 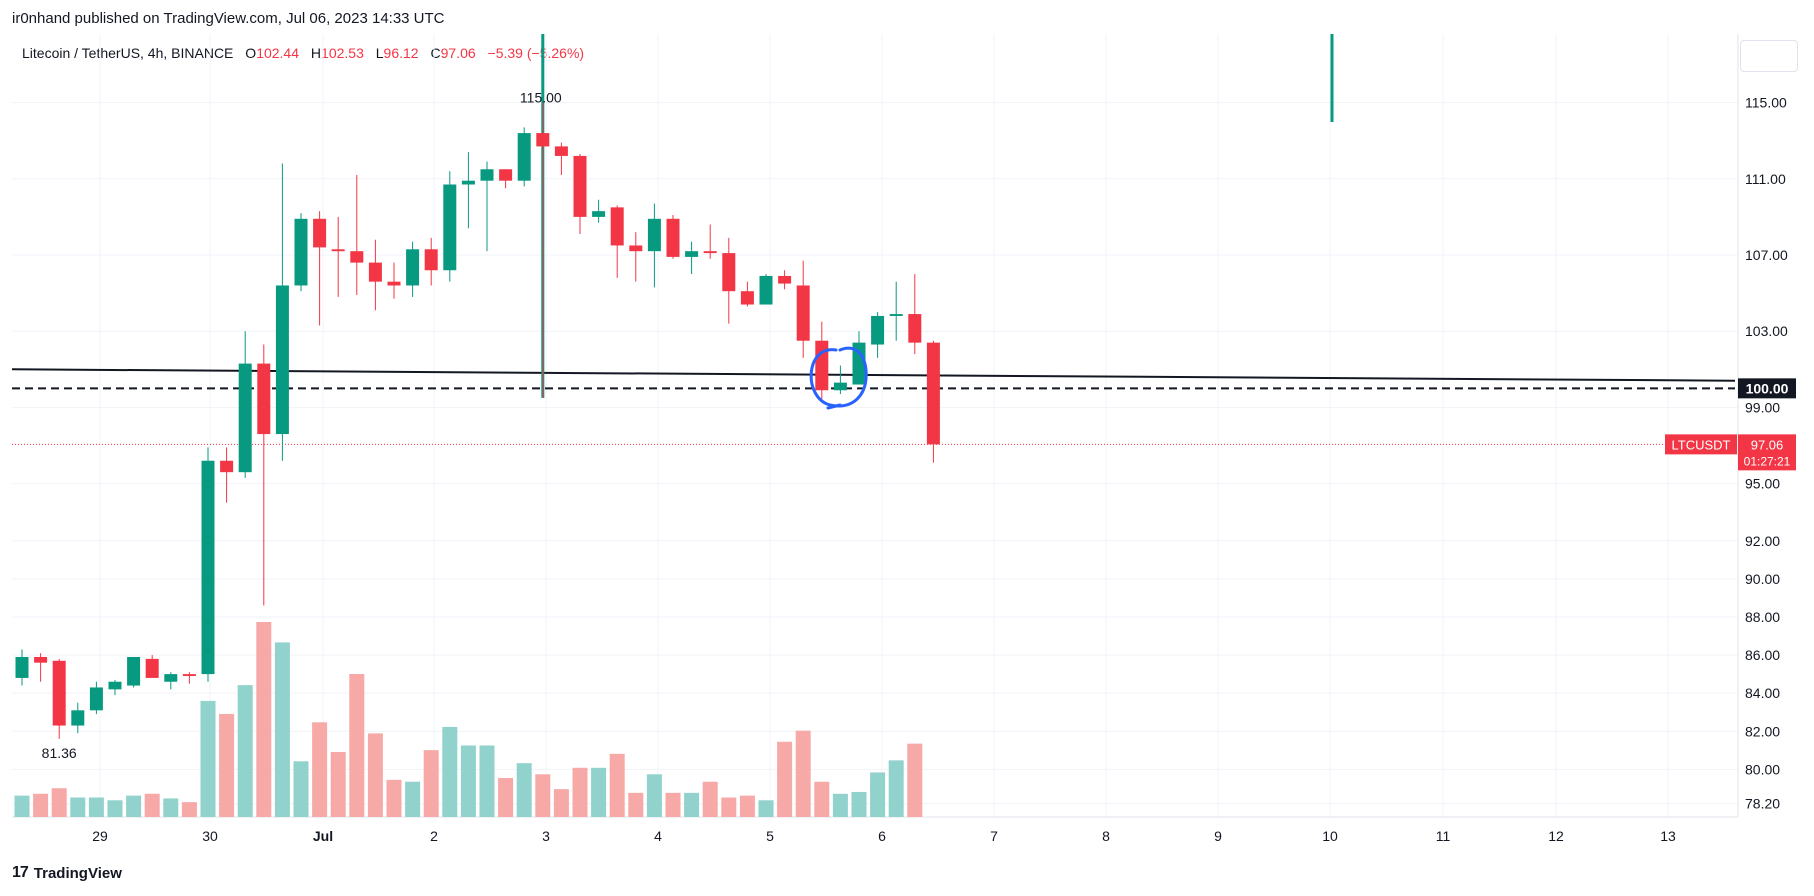 I want to click on tradingview-logo: 17 TradingView, so click(x=67, y=873).